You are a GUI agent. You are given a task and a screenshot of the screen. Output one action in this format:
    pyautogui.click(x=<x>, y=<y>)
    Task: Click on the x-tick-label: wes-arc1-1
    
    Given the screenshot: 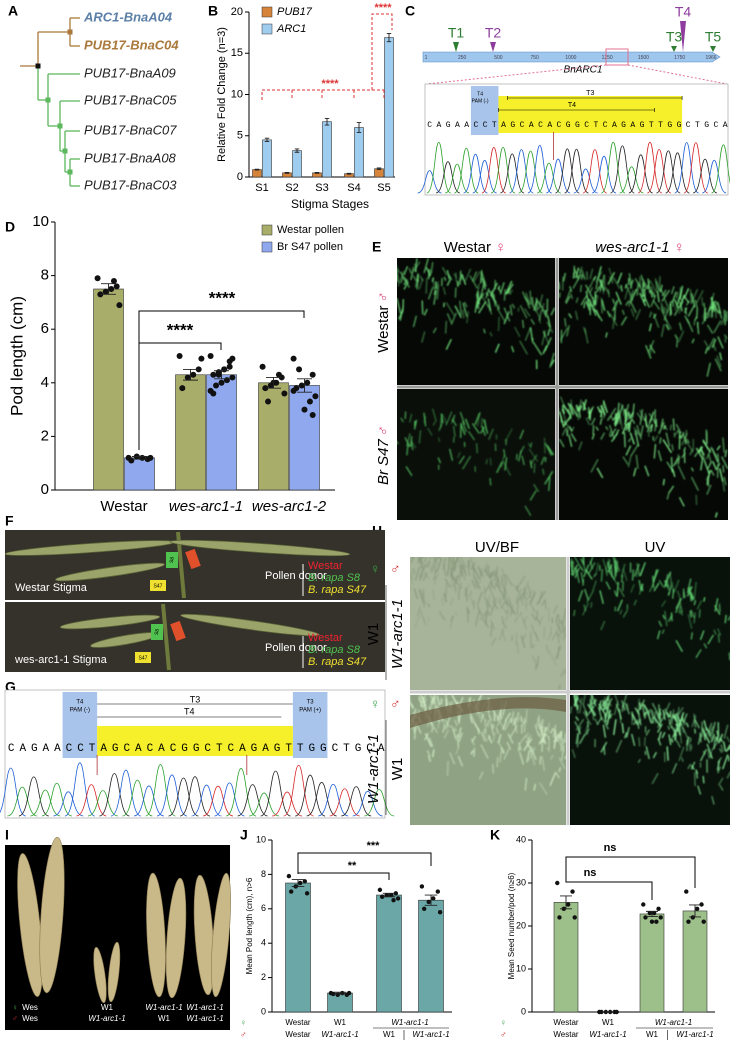 What is the action you would take?
    pyautogui.click(x=206, y=506)
    